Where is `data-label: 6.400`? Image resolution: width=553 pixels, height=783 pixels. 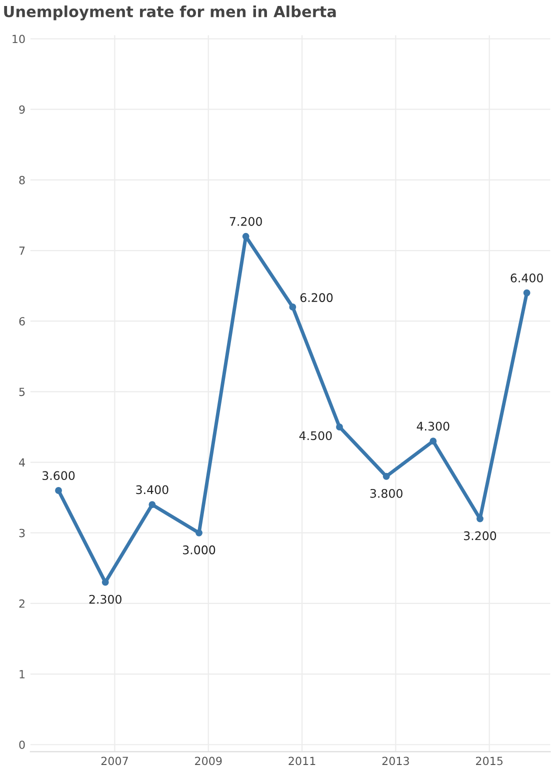 data-label: 6.400 is located at coordinates (526, 277).